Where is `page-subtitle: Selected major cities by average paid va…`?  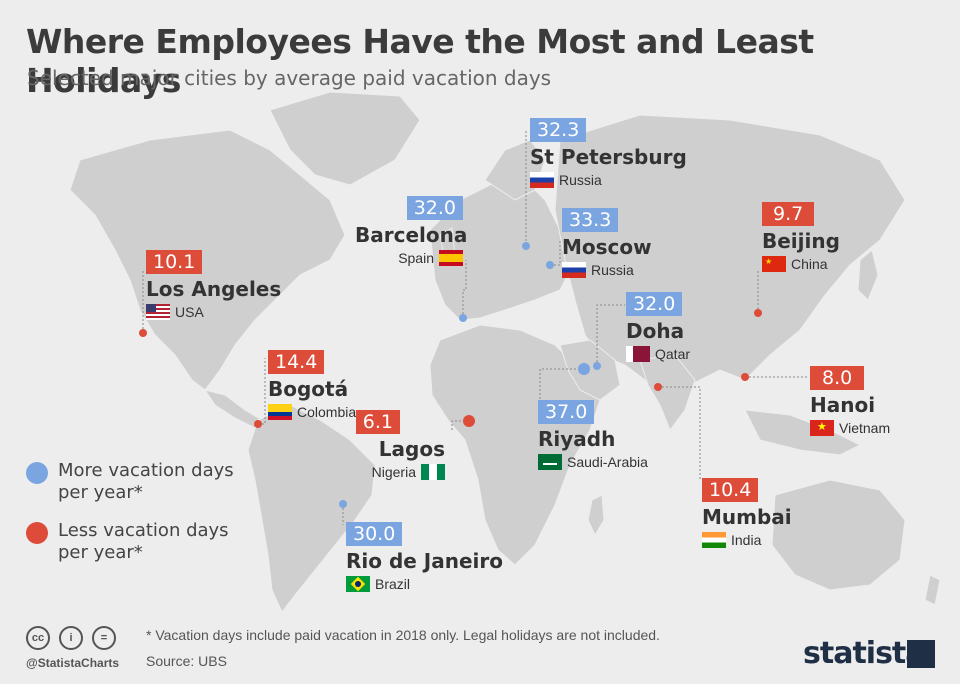
page-subtitle: Selected major cities by average paid va… is located at coordinates (289, 78).